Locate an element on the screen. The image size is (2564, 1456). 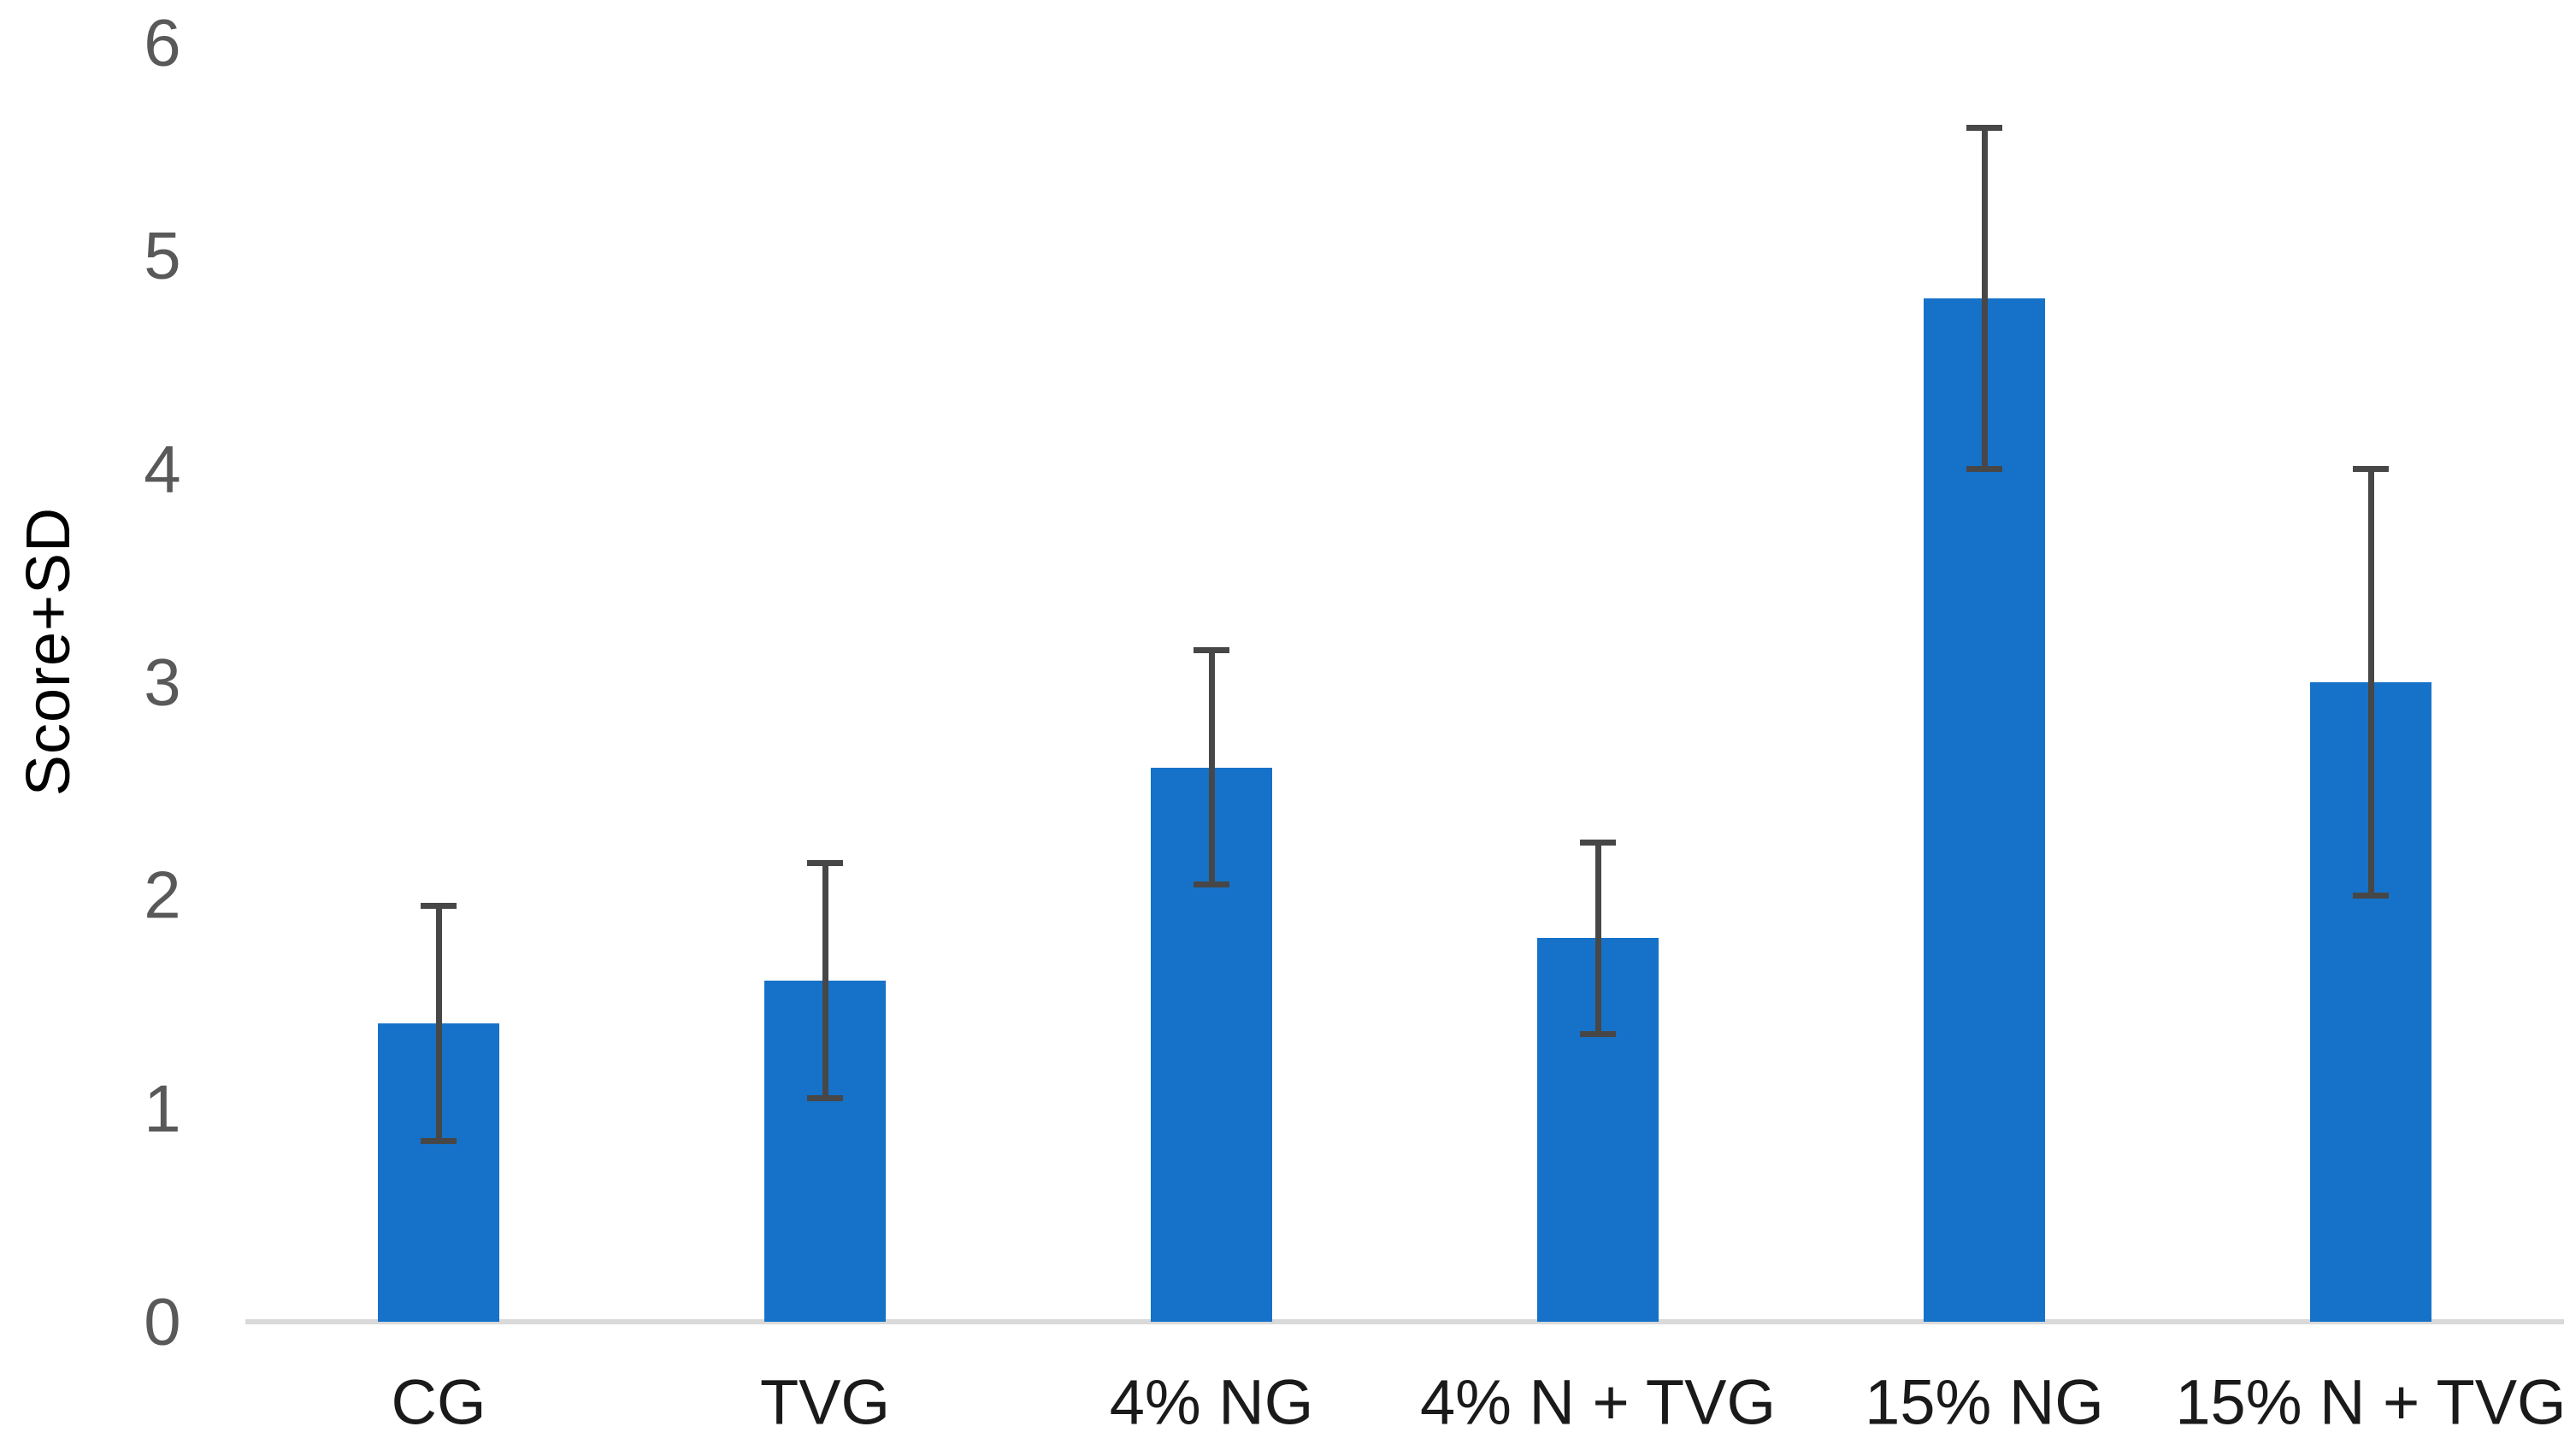
y-tick-label: 0 is located at coordinates (162, 1321).